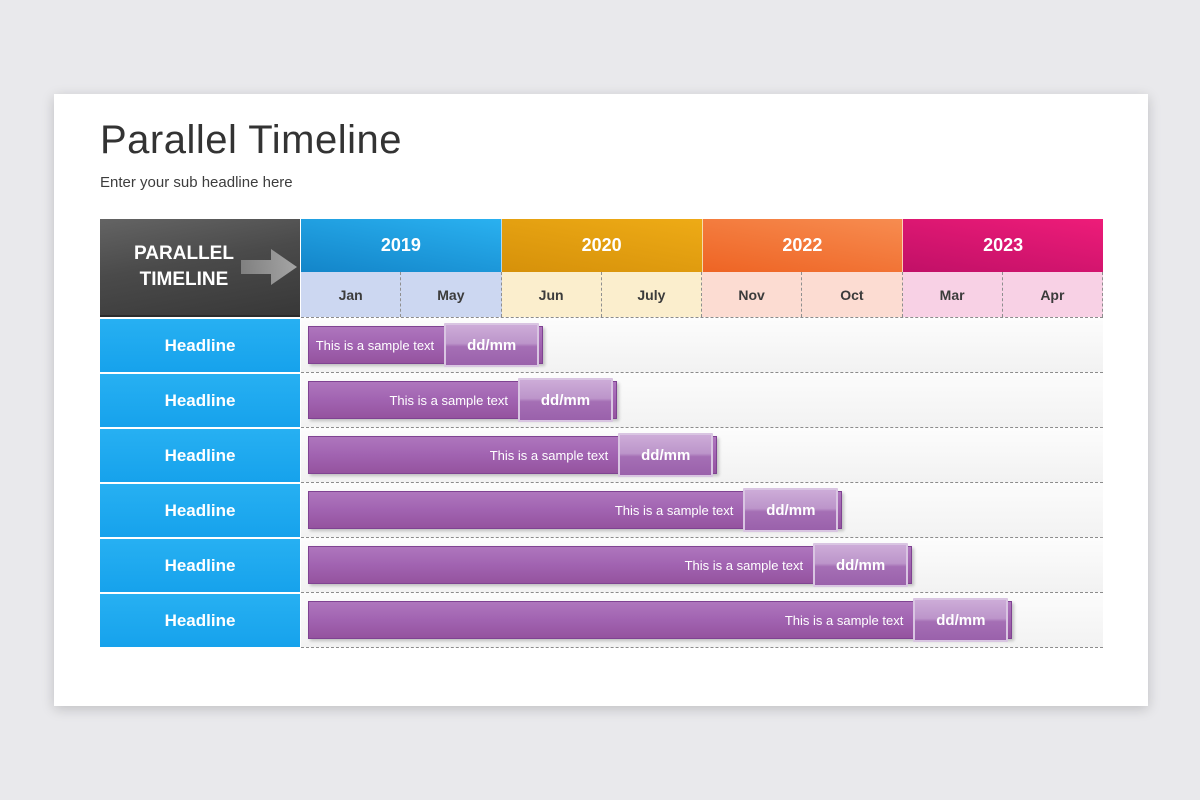  I want to click on month-header-apr: Apr, so click(1052, 294).